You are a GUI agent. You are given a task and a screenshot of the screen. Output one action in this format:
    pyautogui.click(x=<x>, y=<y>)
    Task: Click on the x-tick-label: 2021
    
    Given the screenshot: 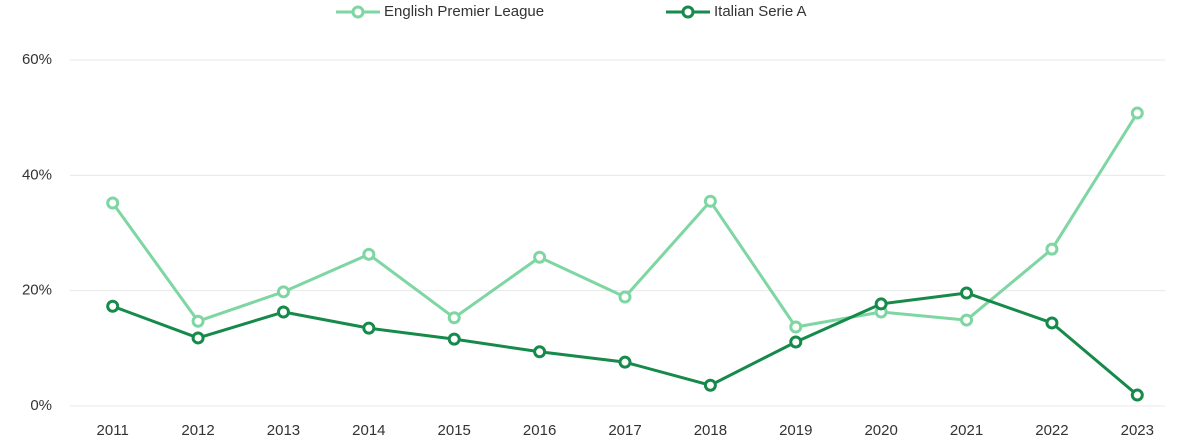 What is the action you would take?
    pyautogui.click(x=966, y=430)
    